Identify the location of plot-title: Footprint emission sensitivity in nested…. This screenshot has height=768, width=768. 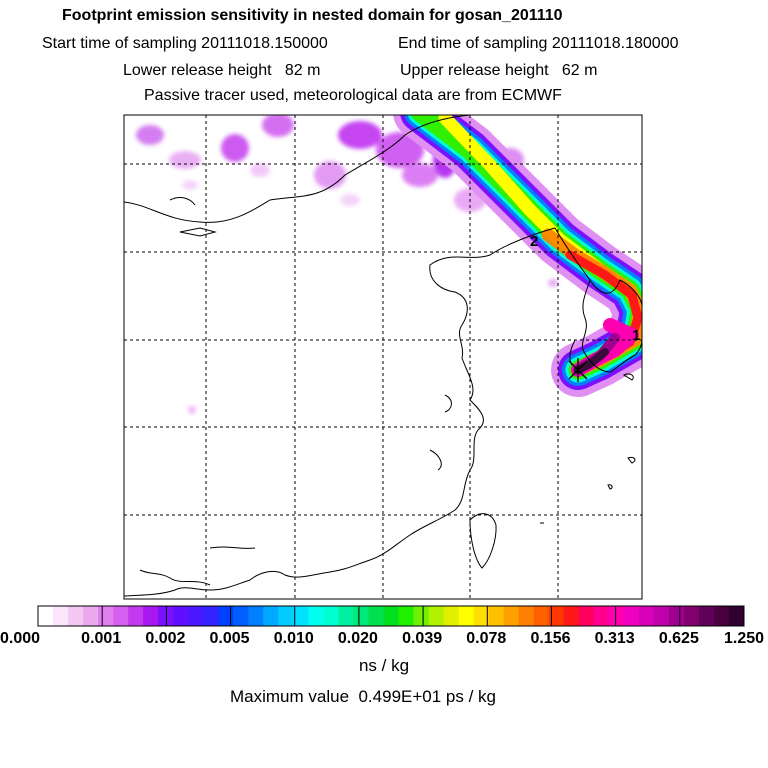
(312, 15).